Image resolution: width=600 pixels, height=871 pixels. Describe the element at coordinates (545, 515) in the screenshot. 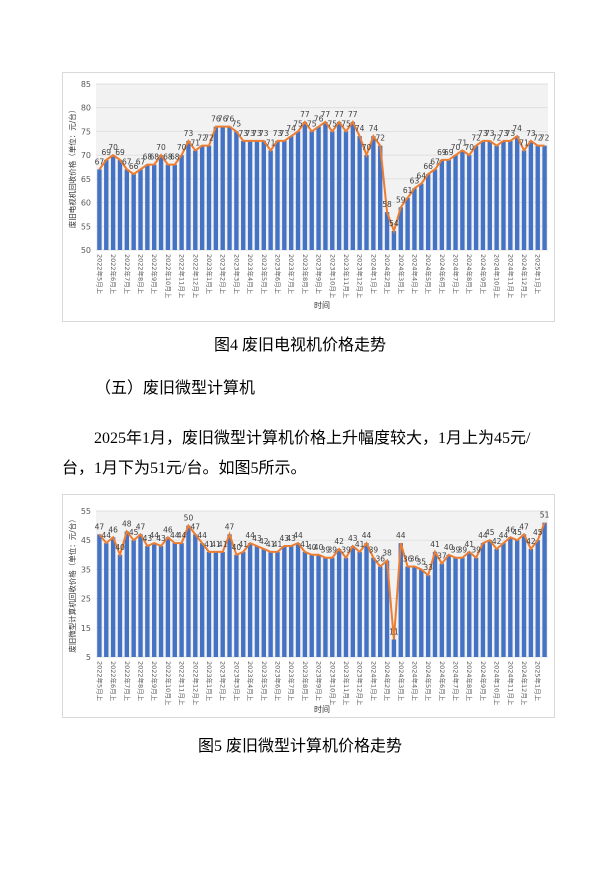

I see `data-label: 51` at that location.